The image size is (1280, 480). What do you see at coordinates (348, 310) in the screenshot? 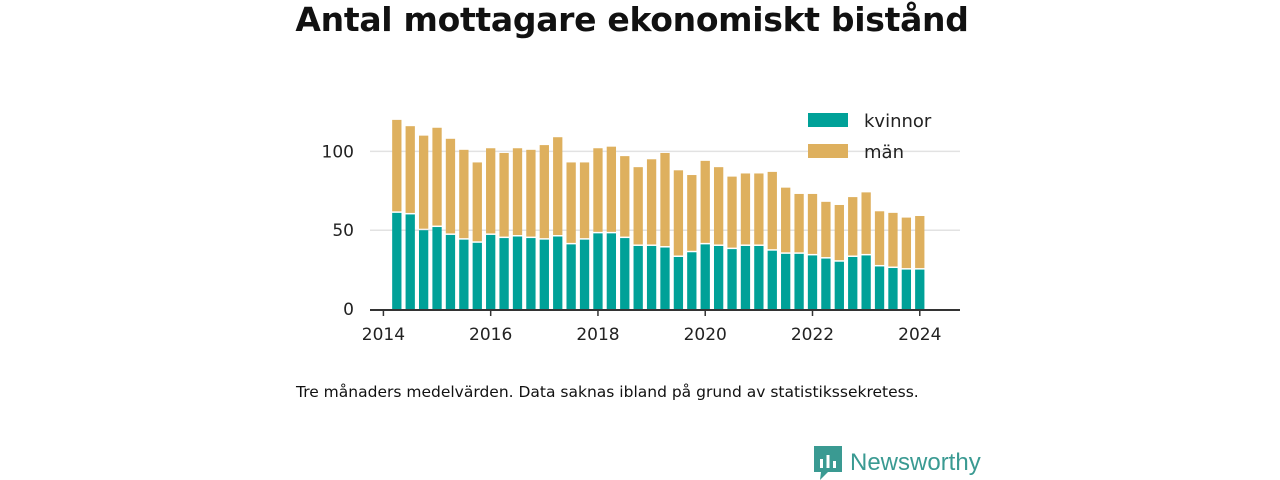
I see `y-tick-label: 0` at bounding box center [348, 310].